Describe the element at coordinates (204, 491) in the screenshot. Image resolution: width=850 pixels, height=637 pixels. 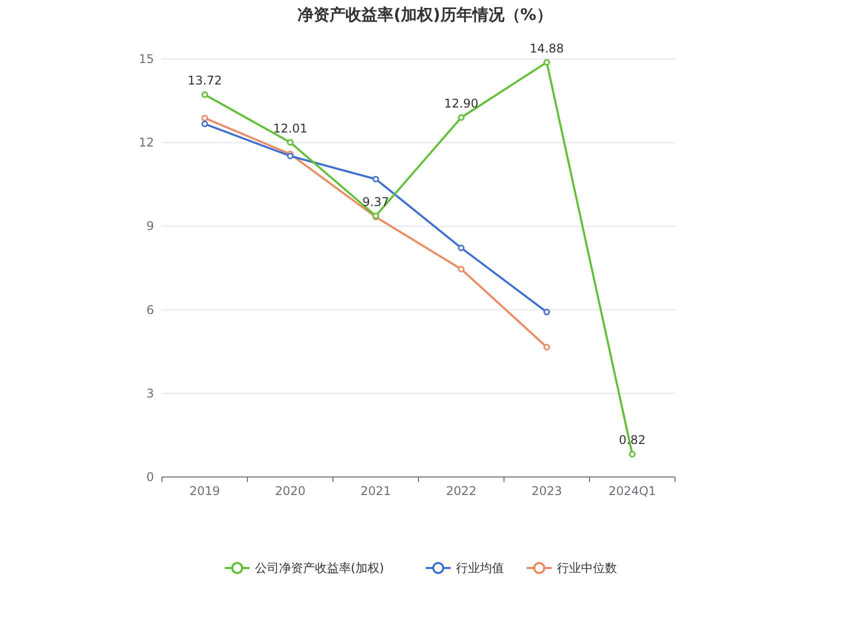
I see `x-tick-label: 2019` at that location.